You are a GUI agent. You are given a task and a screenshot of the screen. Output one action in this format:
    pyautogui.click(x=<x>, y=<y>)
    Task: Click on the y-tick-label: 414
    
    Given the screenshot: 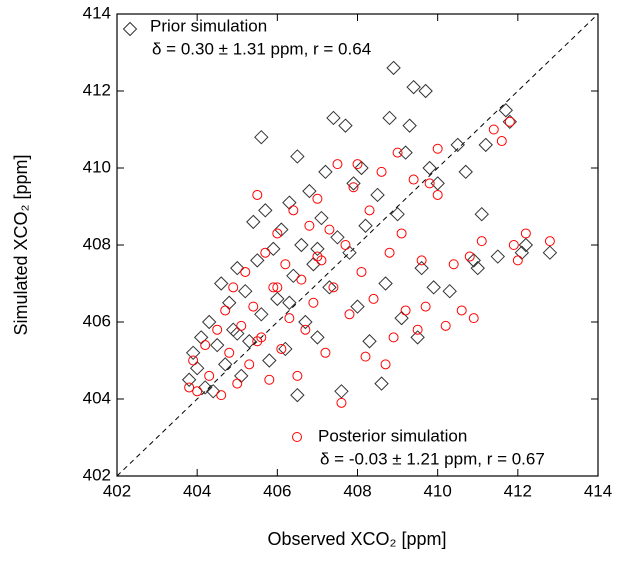 What is the action you would take?
    pyautogui.click(x=97, y=12)
    